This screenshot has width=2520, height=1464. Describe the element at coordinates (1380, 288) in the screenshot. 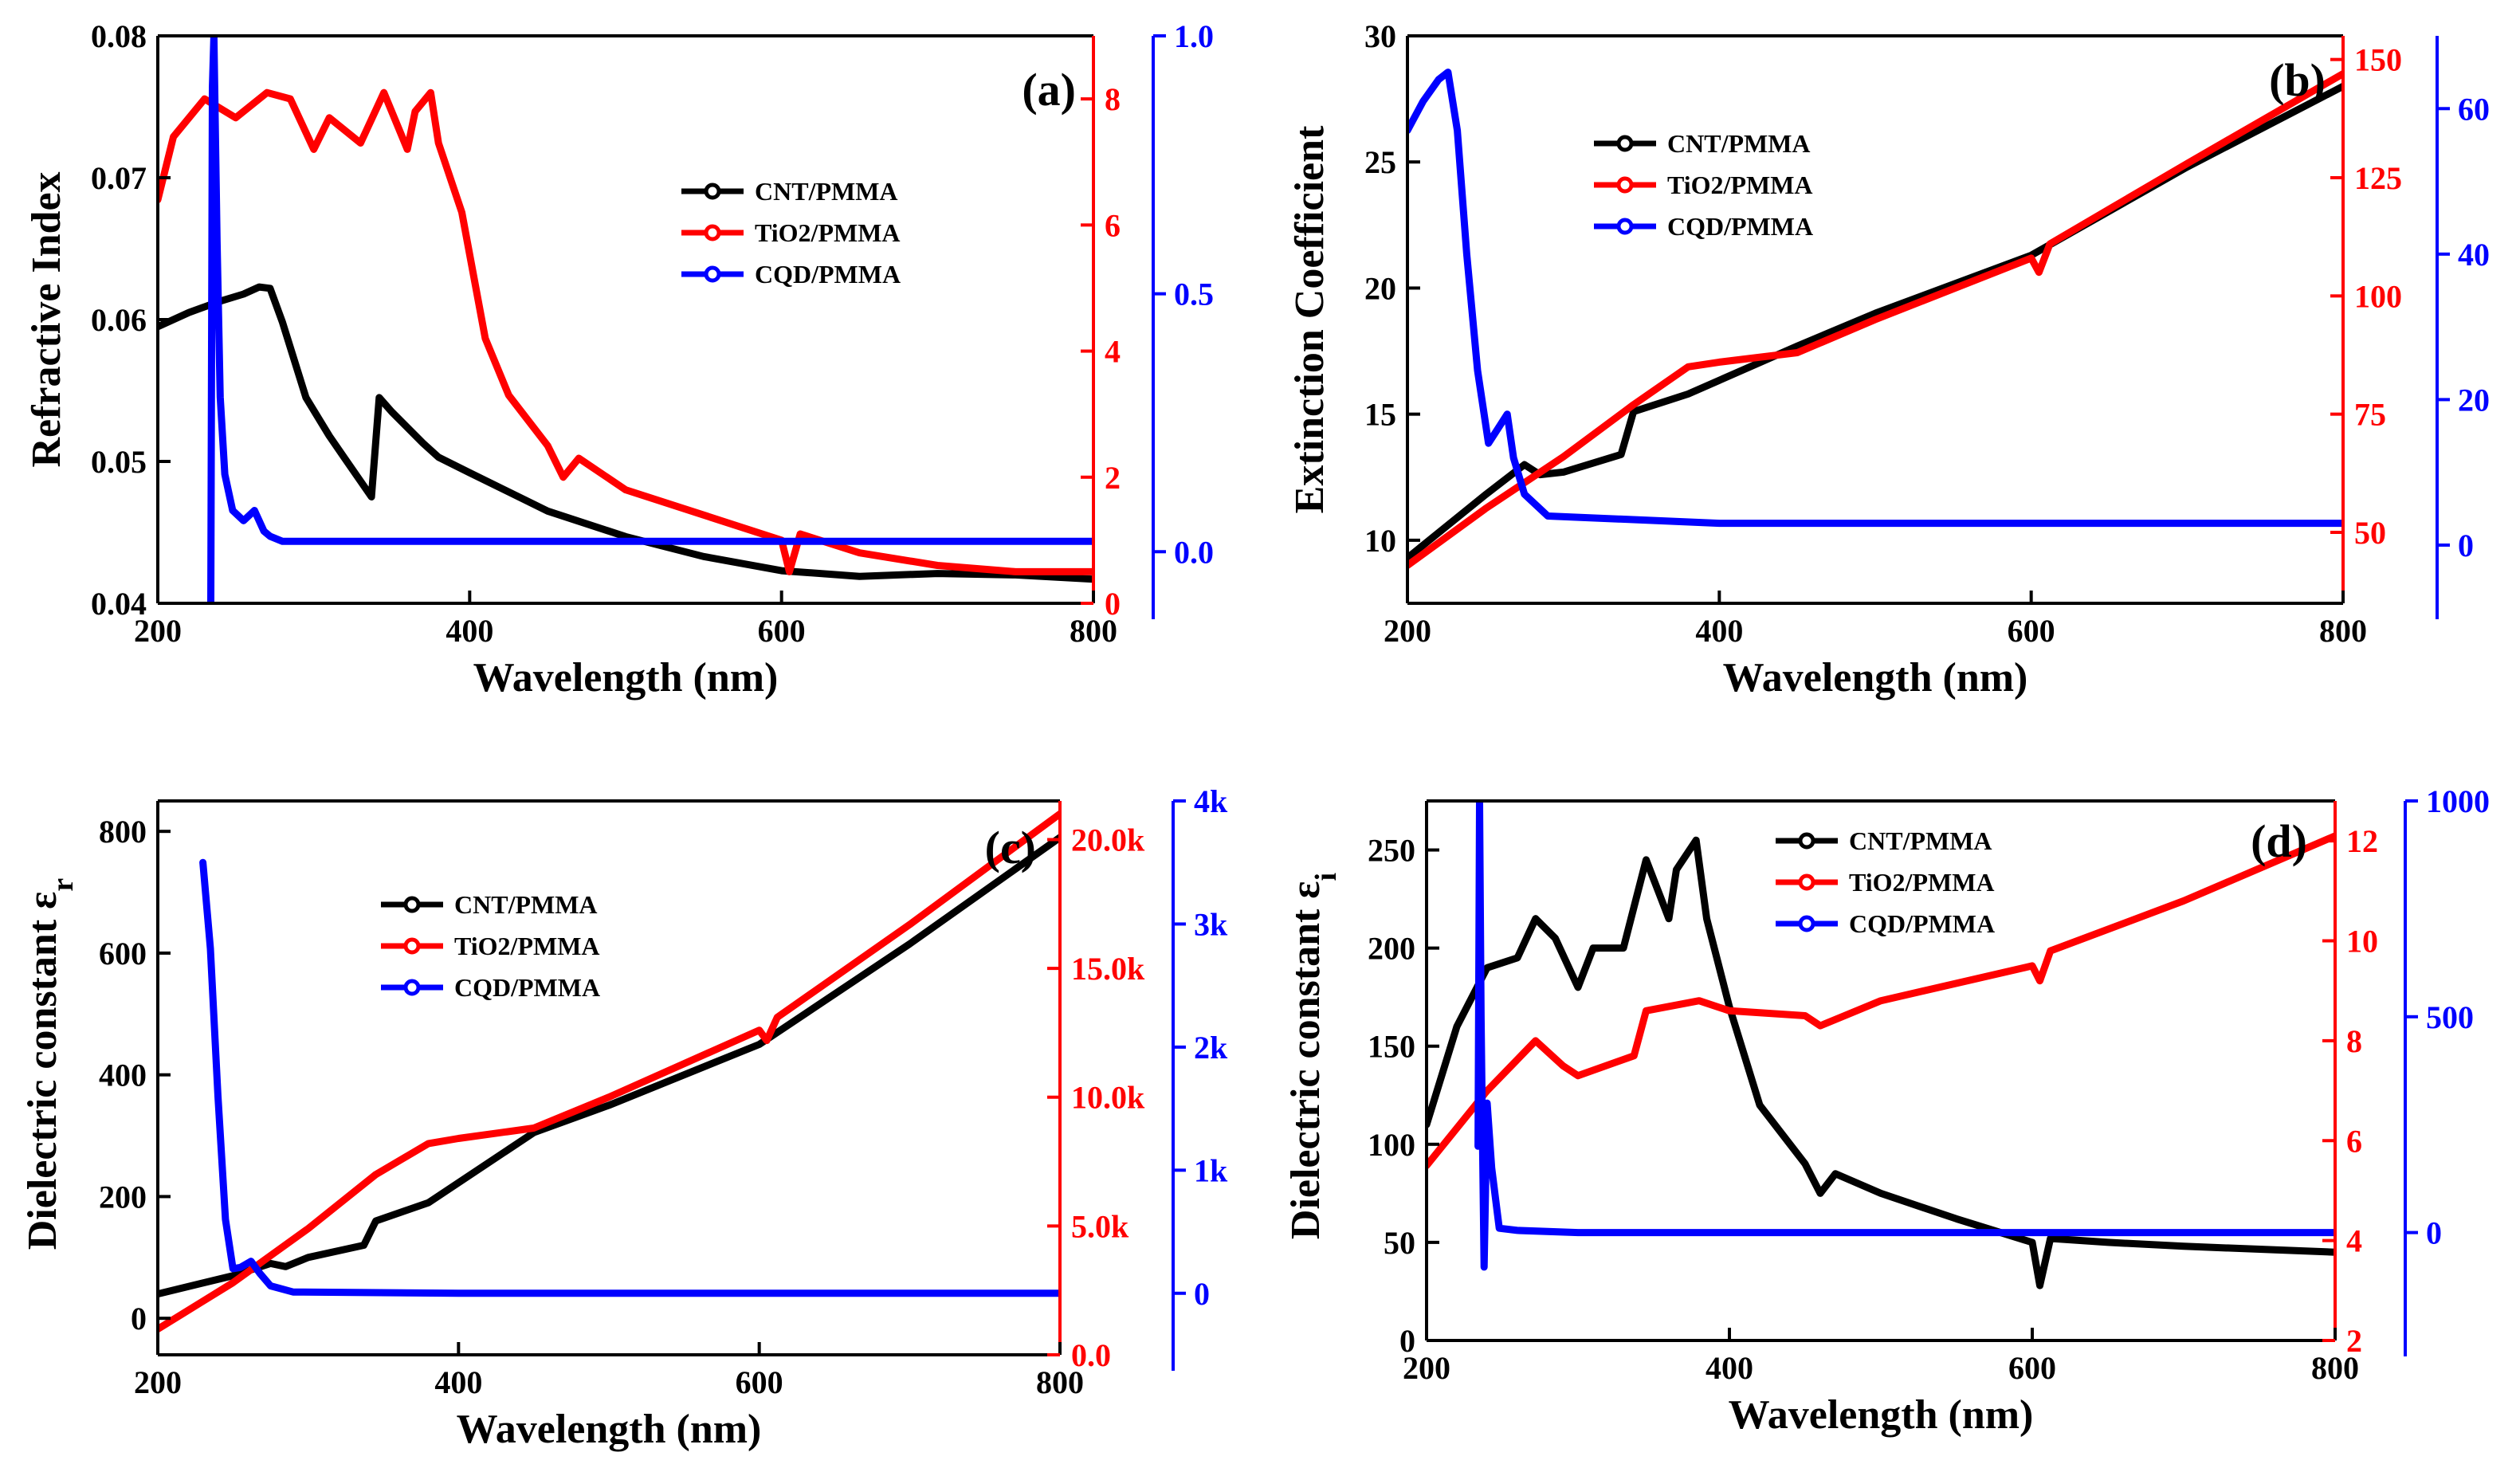

I see `left-tick-label: 20` at that location.